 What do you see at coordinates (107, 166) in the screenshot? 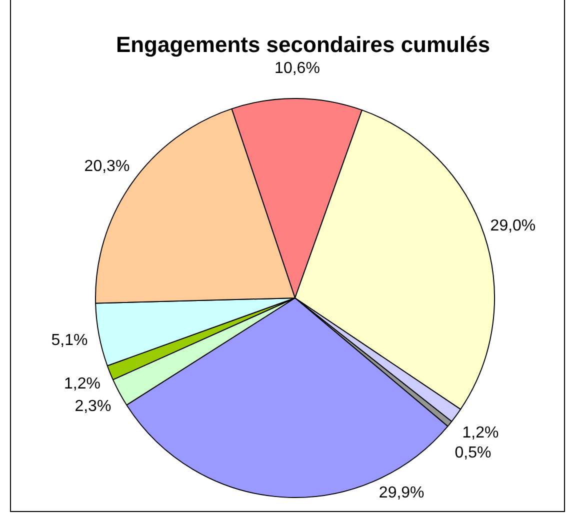
I see `data-label: 20,3%` at bounding box center [107, 166].